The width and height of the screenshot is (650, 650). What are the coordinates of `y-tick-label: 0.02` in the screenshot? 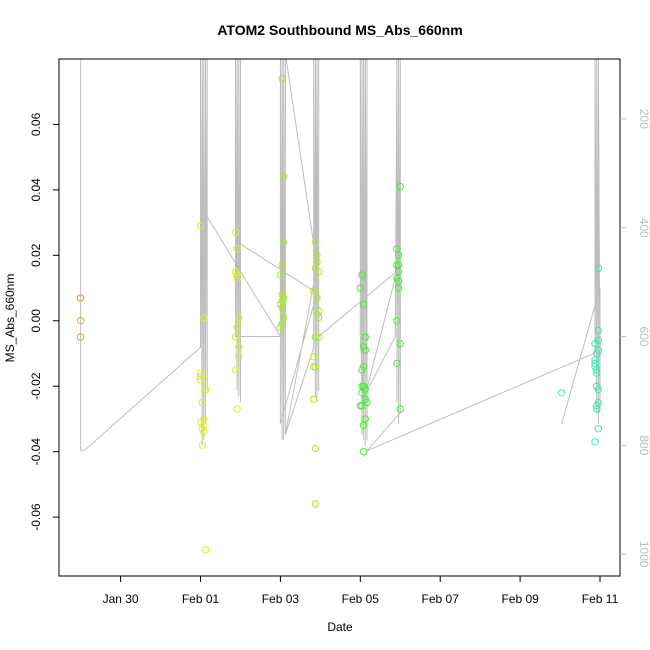 It's located at (36, 255).